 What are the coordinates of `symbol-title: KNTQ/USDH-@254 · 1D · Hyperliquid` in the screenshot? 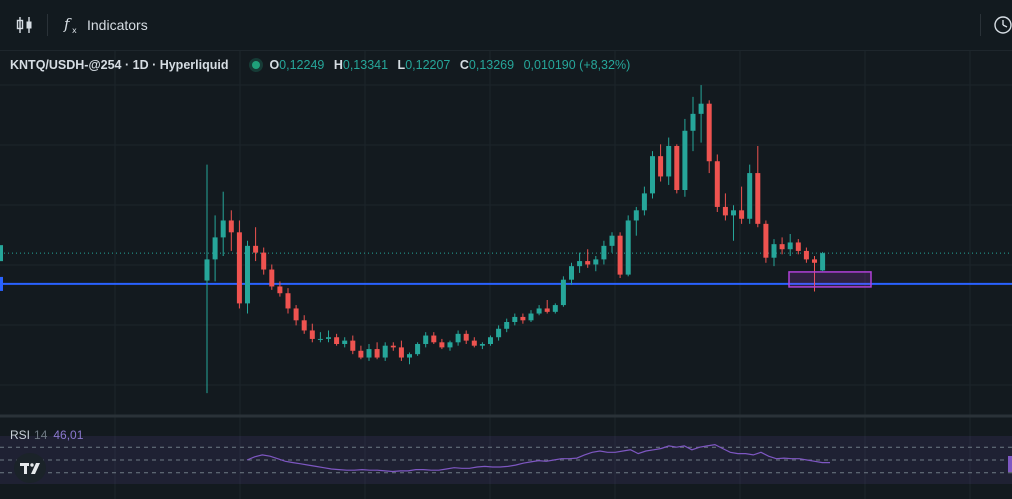 It's located at (119, 65).